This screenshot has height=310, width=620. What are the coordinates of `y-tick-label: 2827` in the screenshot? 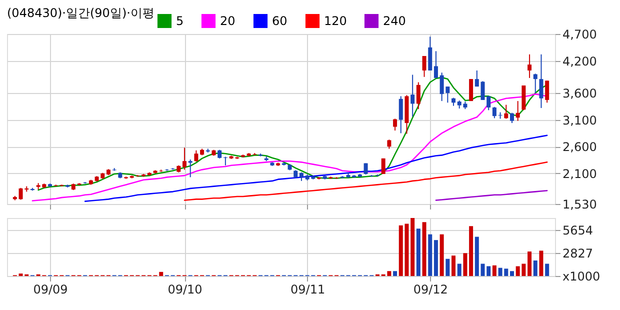 It's located at (578, 253).